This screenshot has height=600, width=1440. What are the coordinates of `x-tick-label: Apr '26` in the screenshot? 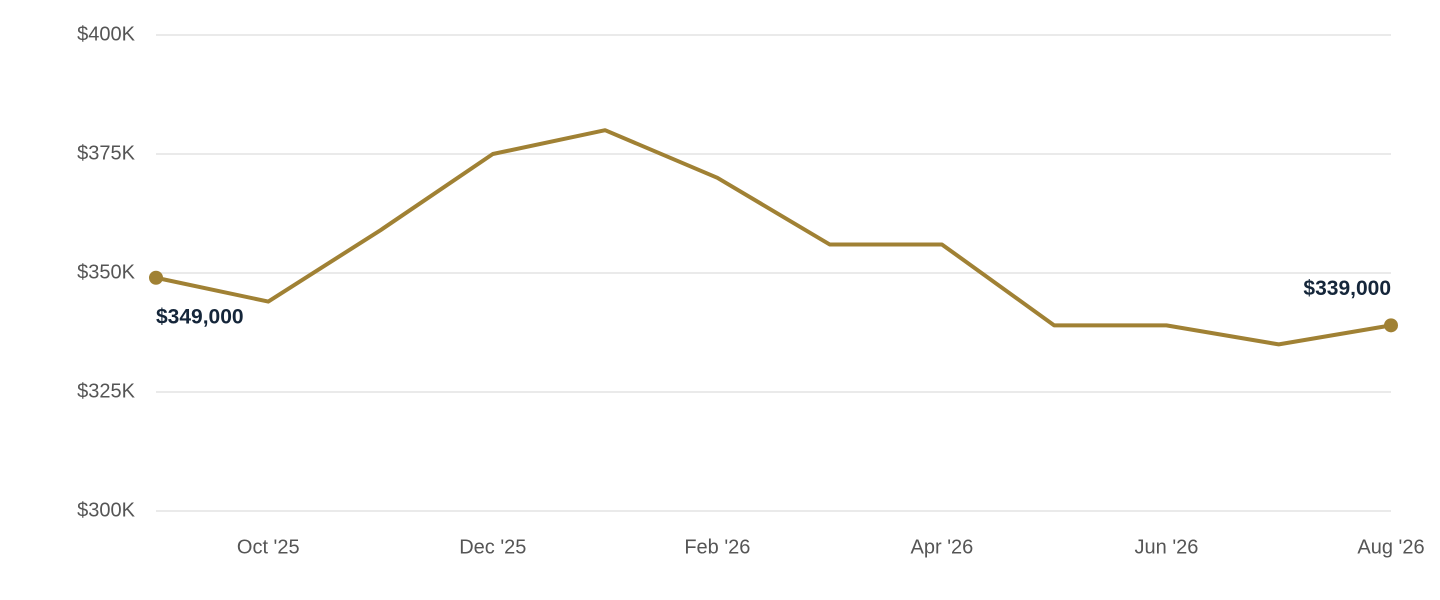 It's located at (942, 547).